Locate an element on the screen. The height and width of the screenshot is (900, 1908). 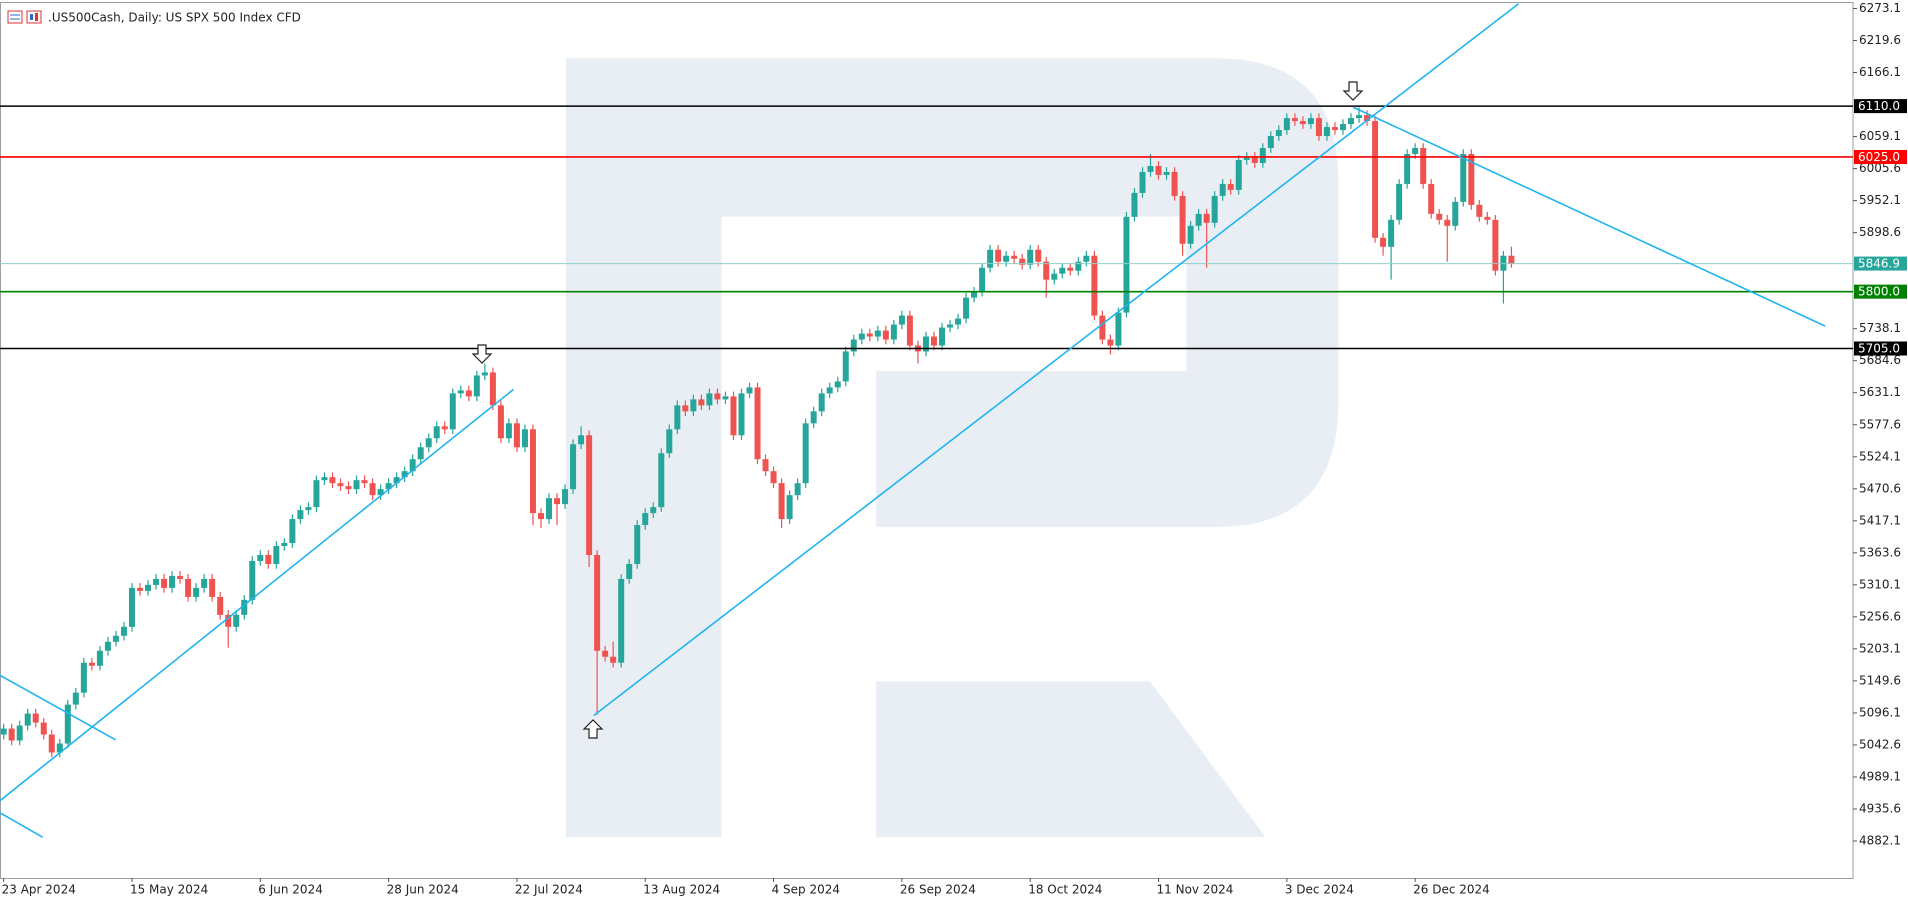
x-tick-label: 18 Oct 2024 is located at coordinates (1065, 890).